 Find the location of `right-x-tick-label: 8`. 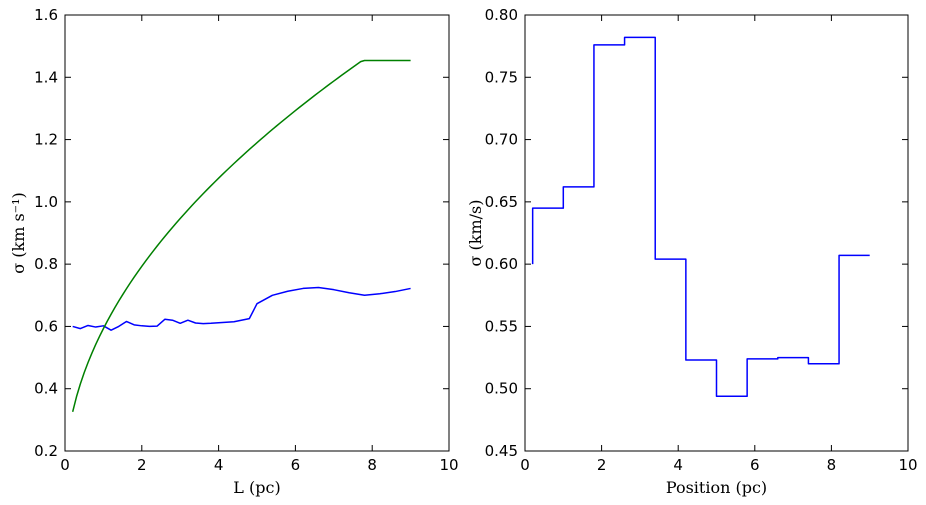

right-x-tick-label: 8 is located at coordinates (832, 465).